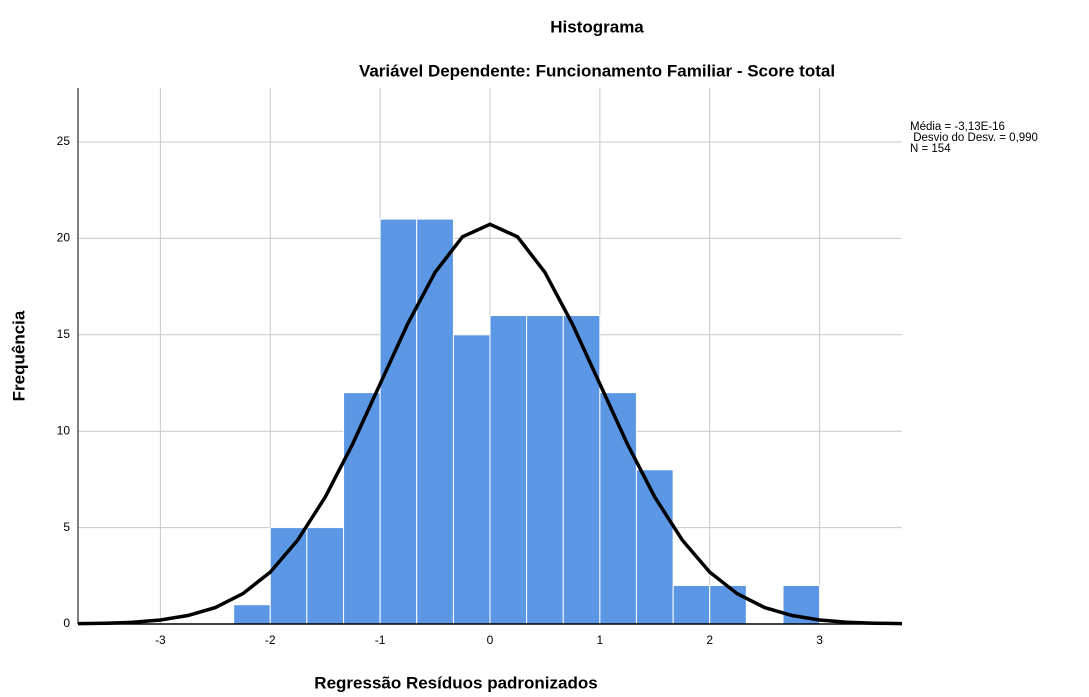  What do you see at coordinates (64, 238) in the screenshot?
I see `y-tick-label: 20` at bounding box center [64, 238].